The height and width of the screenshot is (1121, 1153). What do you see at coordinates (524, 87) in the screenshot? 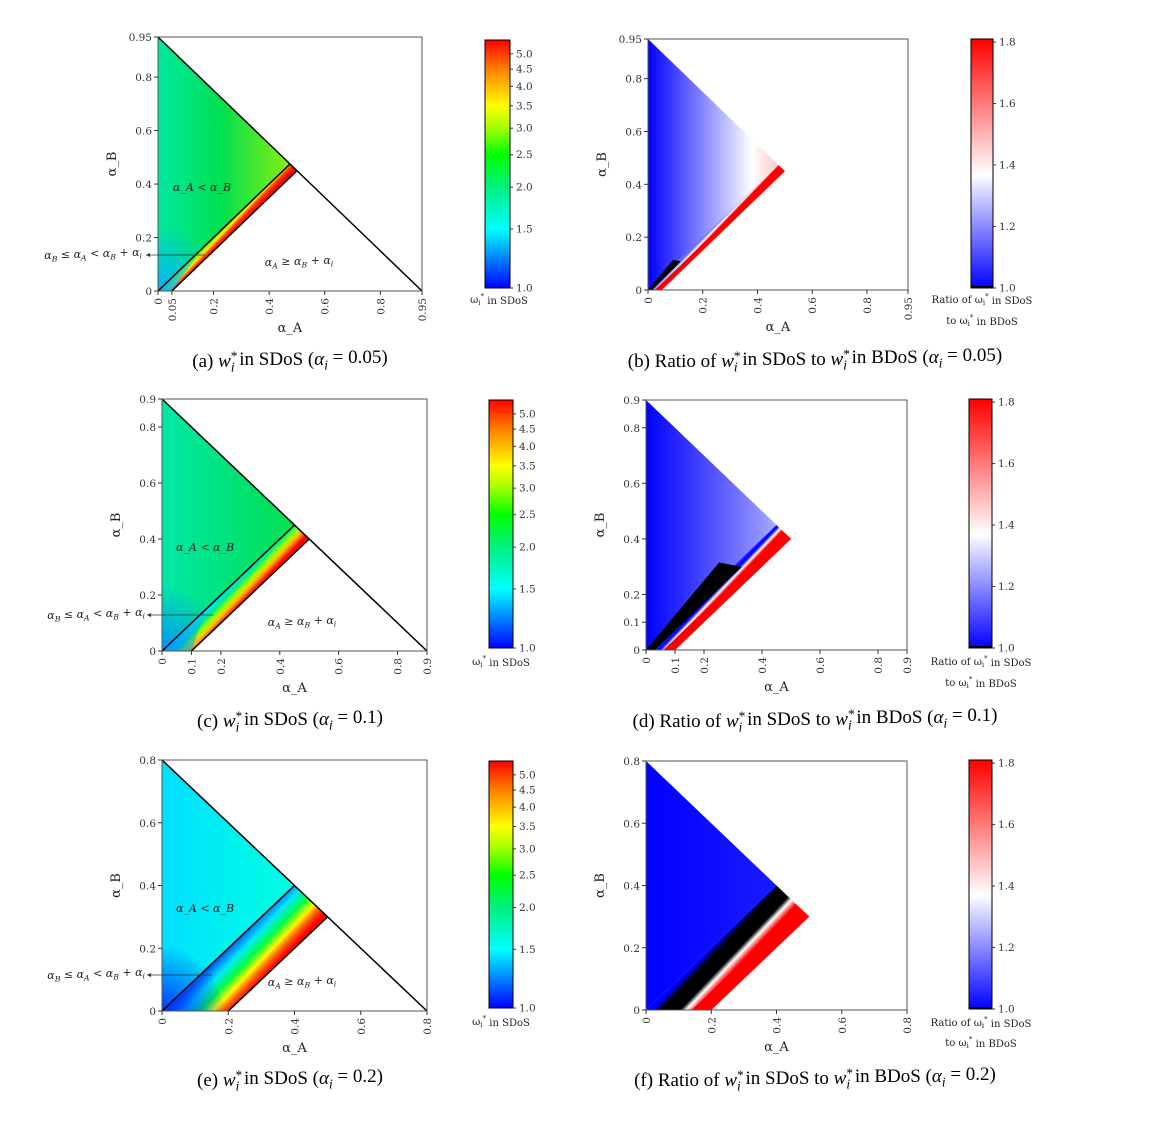
I see `colorbar-tick-label: 4.0` at bounding box center [524, 87].